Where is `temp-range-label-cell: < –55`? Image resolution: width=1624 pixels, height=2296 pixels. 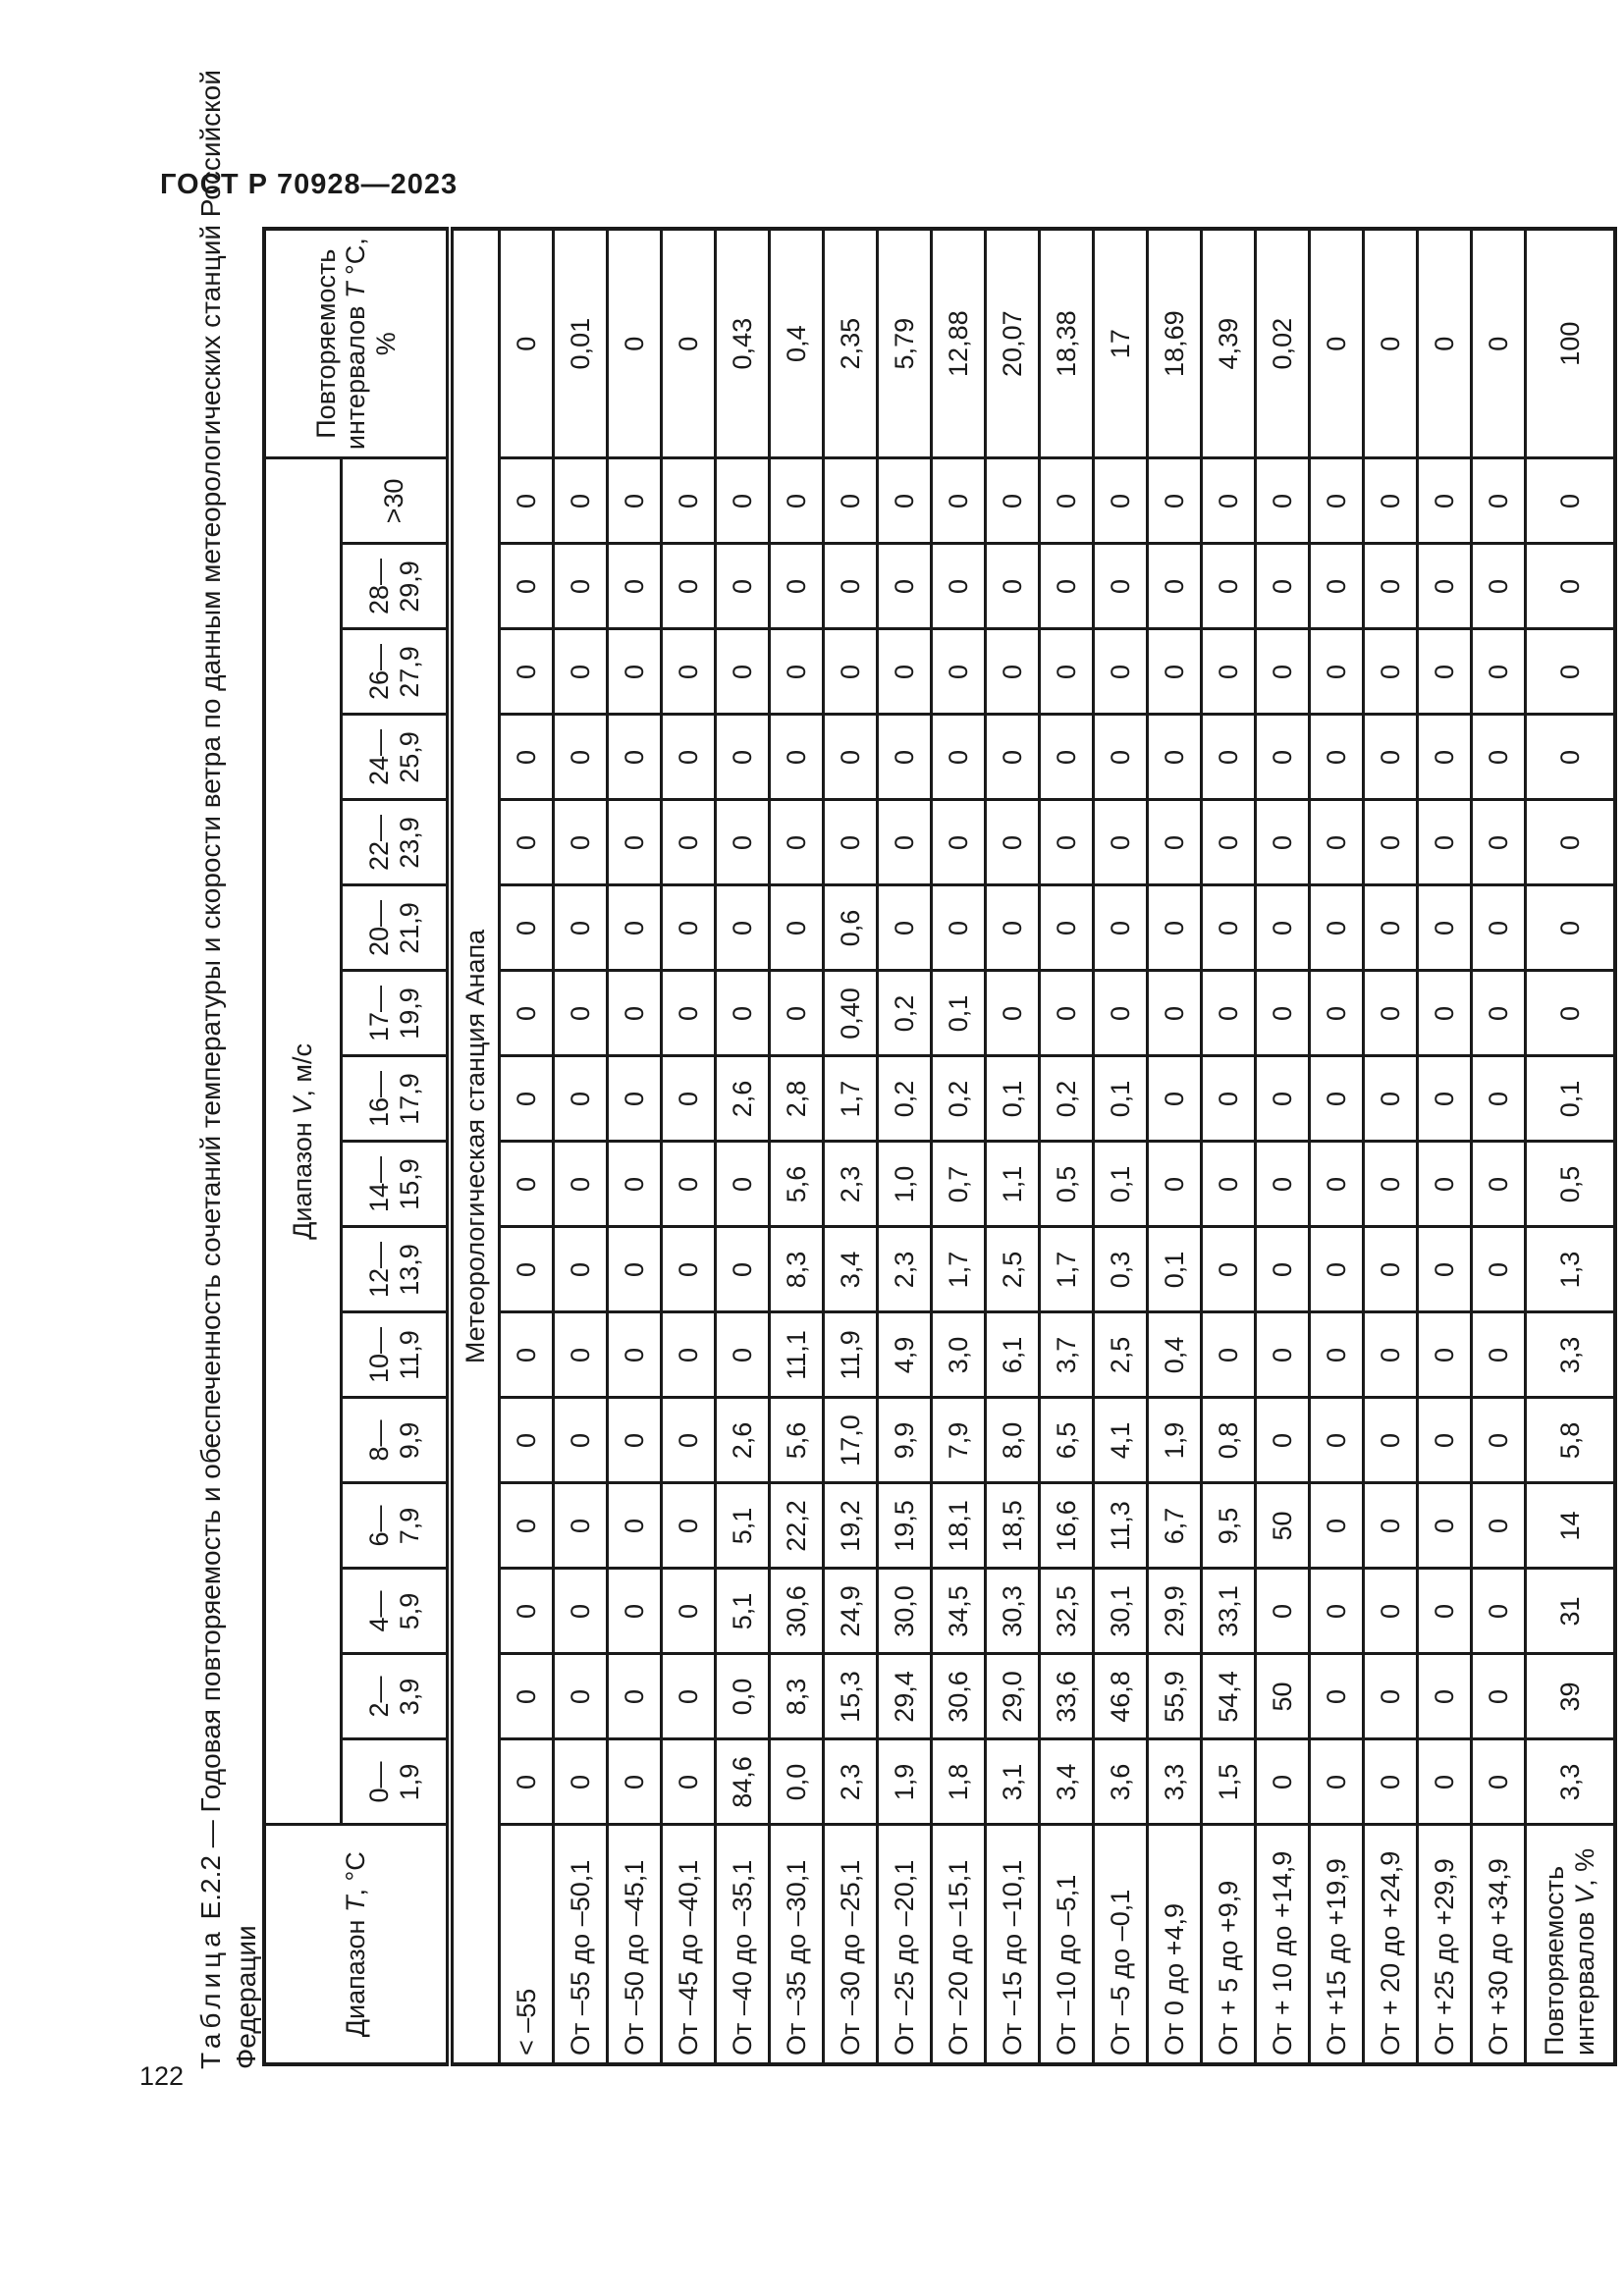
temp-range-label-cell: < –55 is located at coordinates (526, 1944).